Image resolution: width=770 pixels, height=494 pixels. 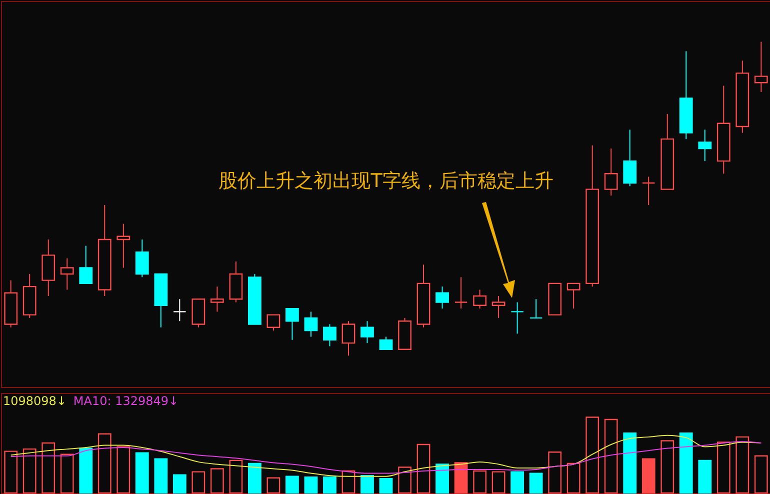 I want to click on text: 1098098↓, so click(x=34, y=401).